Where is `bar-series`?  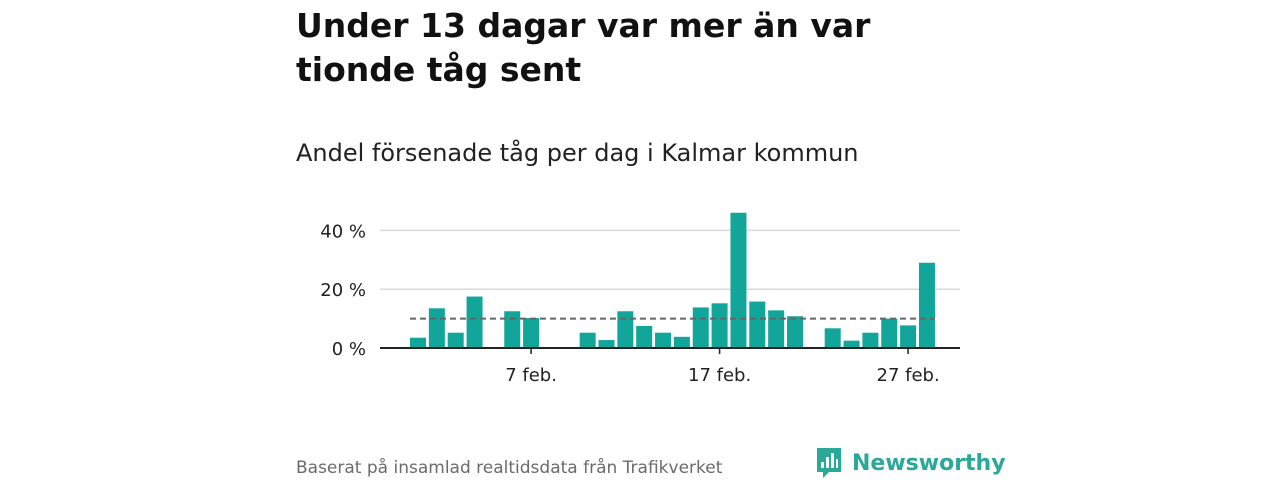
bar-series is located at coordinates (672, 280).